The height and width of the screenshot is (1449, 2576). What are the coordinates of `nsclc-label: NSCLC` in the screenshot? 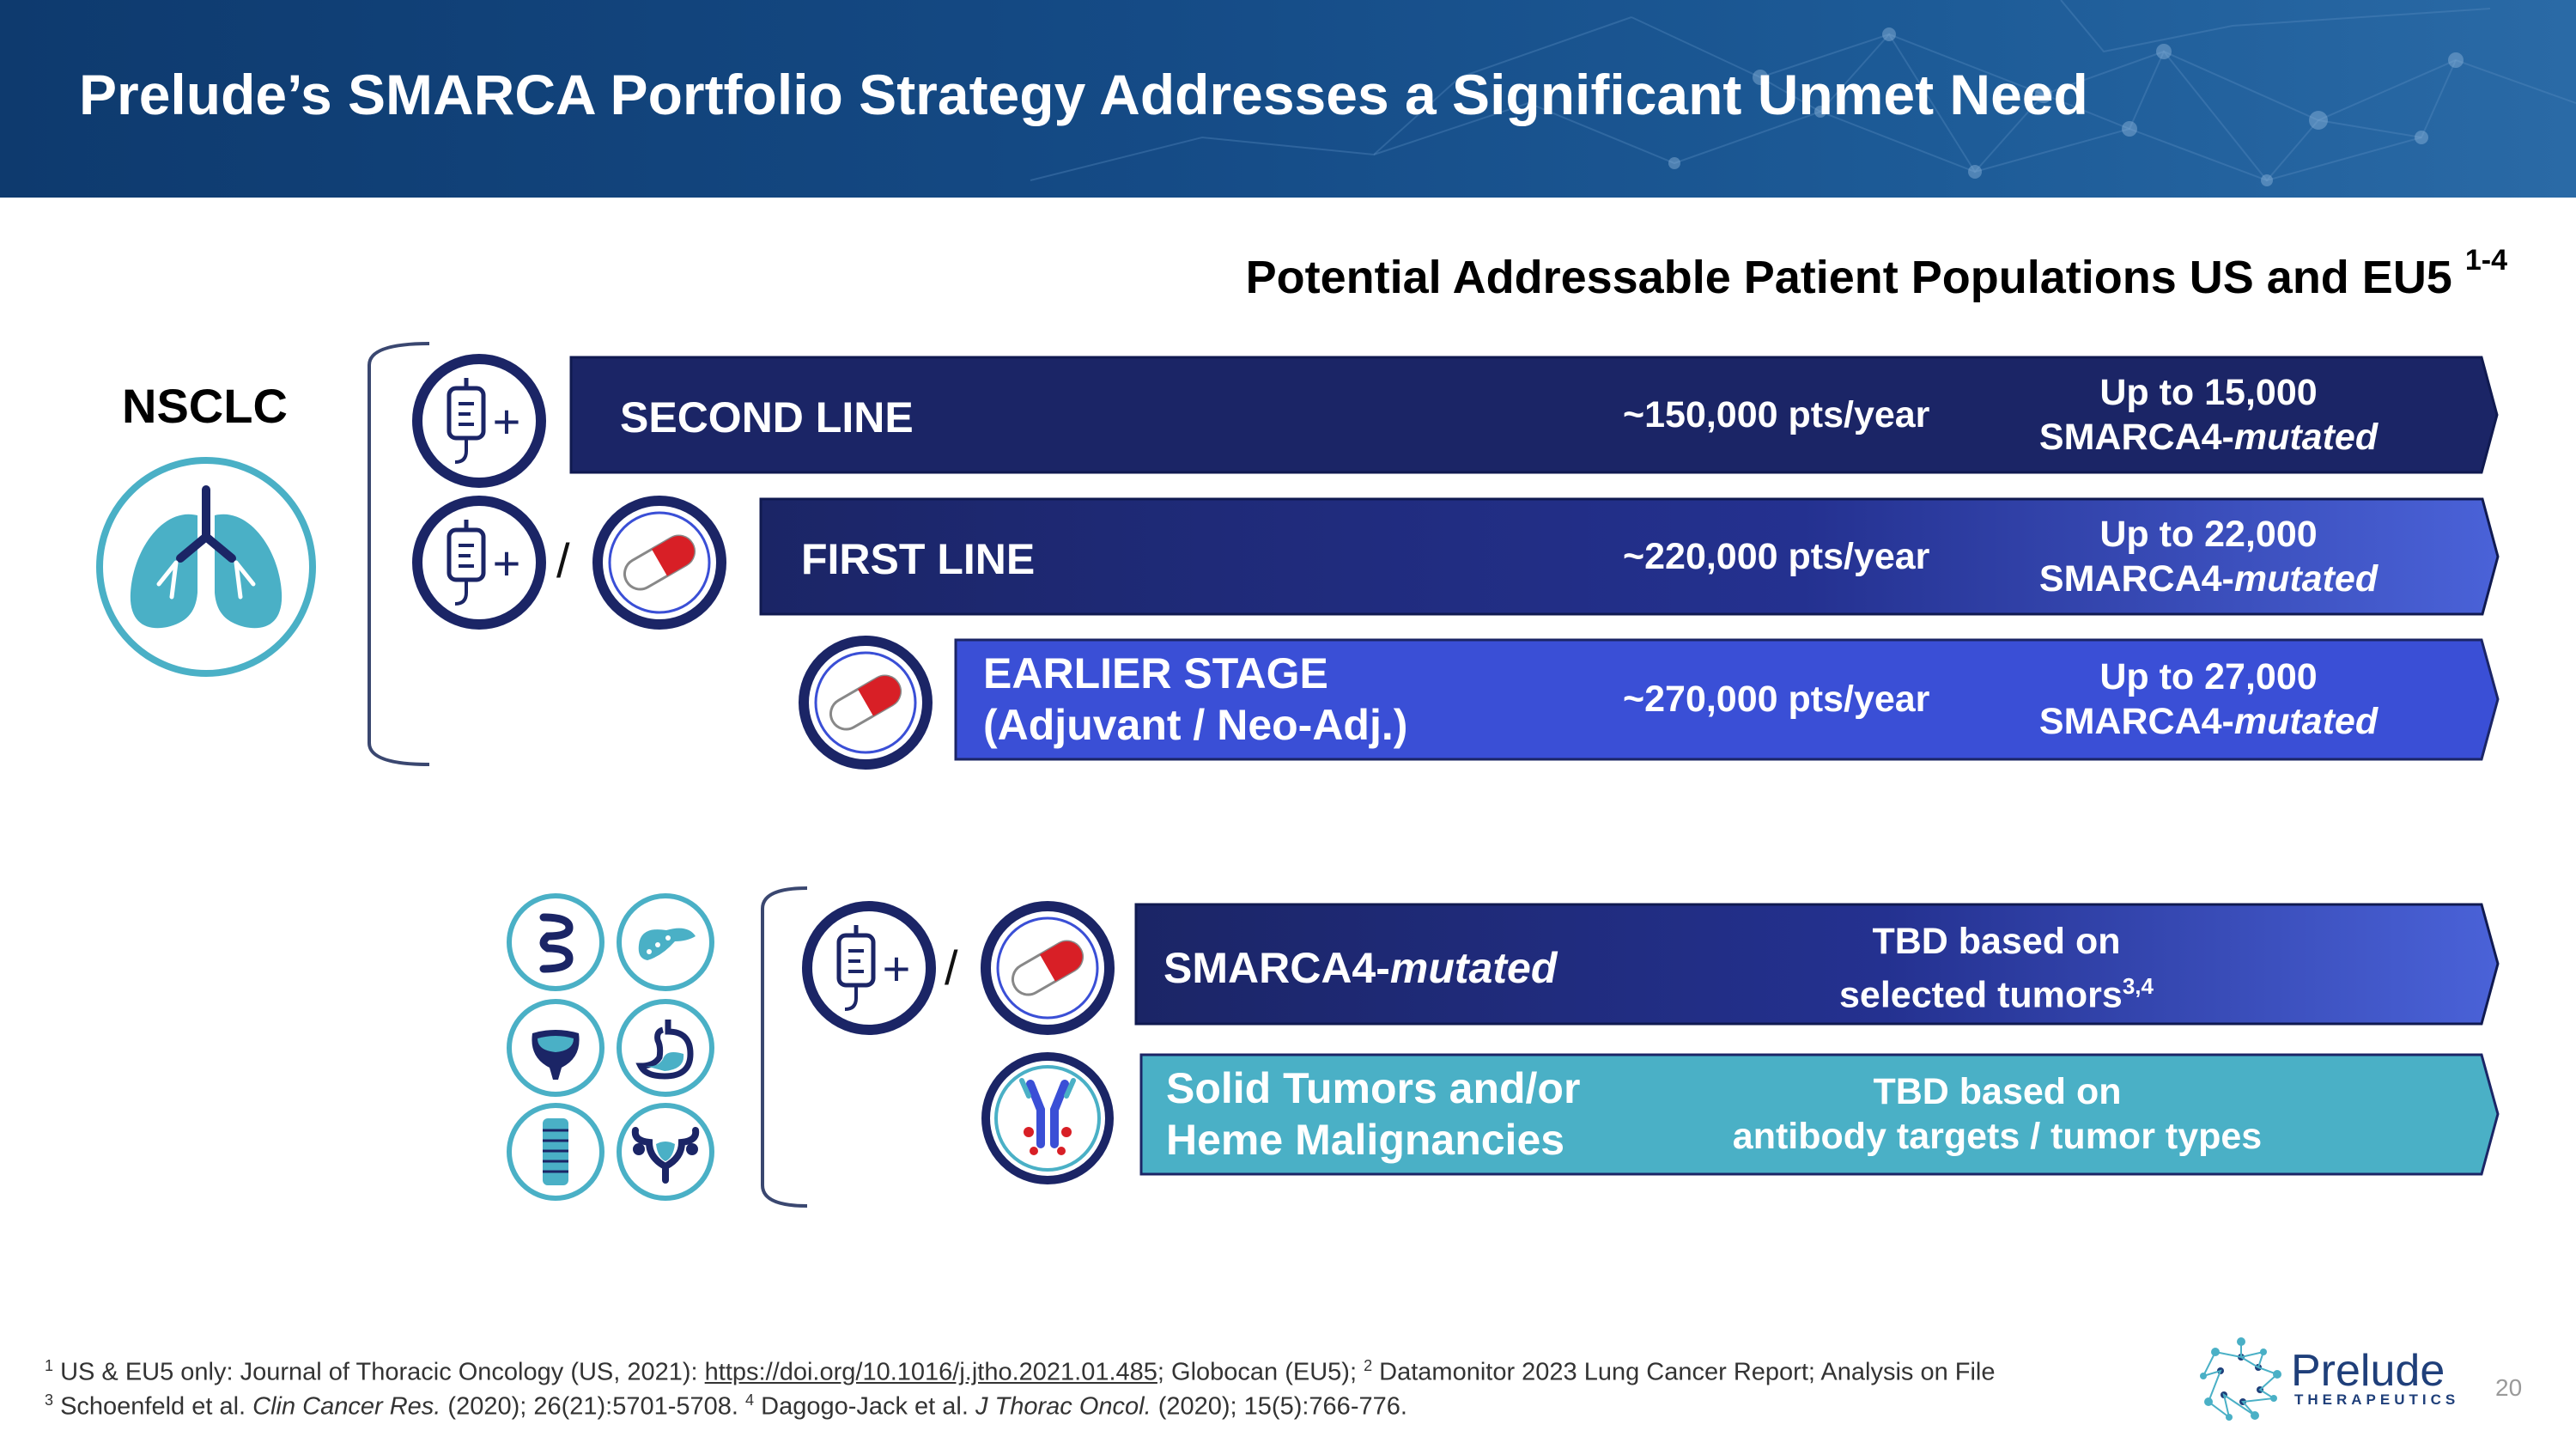 It's located at (205, 406).